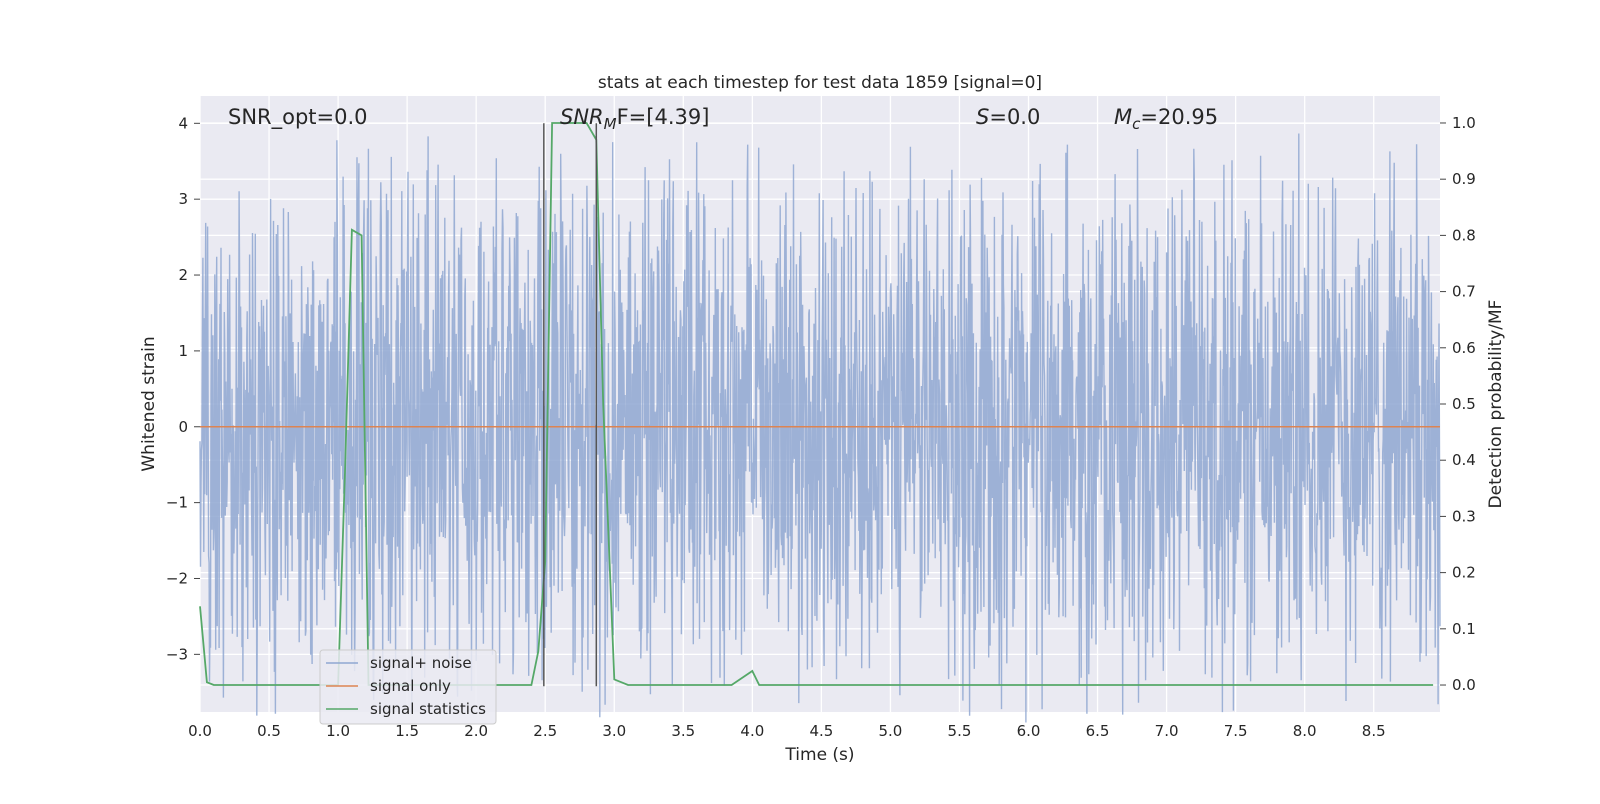 The height and width of the screenshot is (804, 1600). Describe the element at coordinates (177, 654) in the screenshot. I see `y-tick-label-left: −3` at that location.